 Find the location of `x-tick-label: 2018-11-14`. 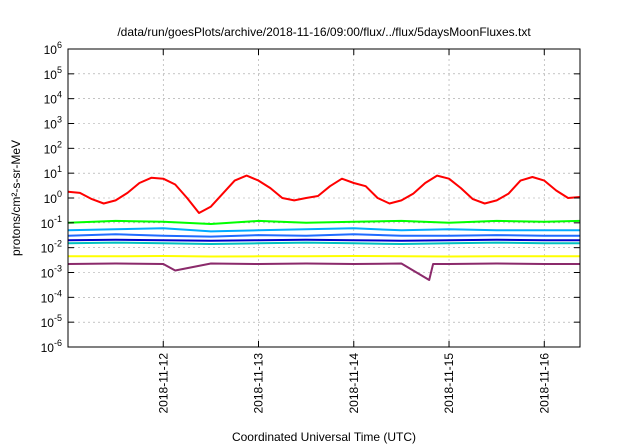

x-tick-label: 2018-11-14 is located at coordinates (354, 383).